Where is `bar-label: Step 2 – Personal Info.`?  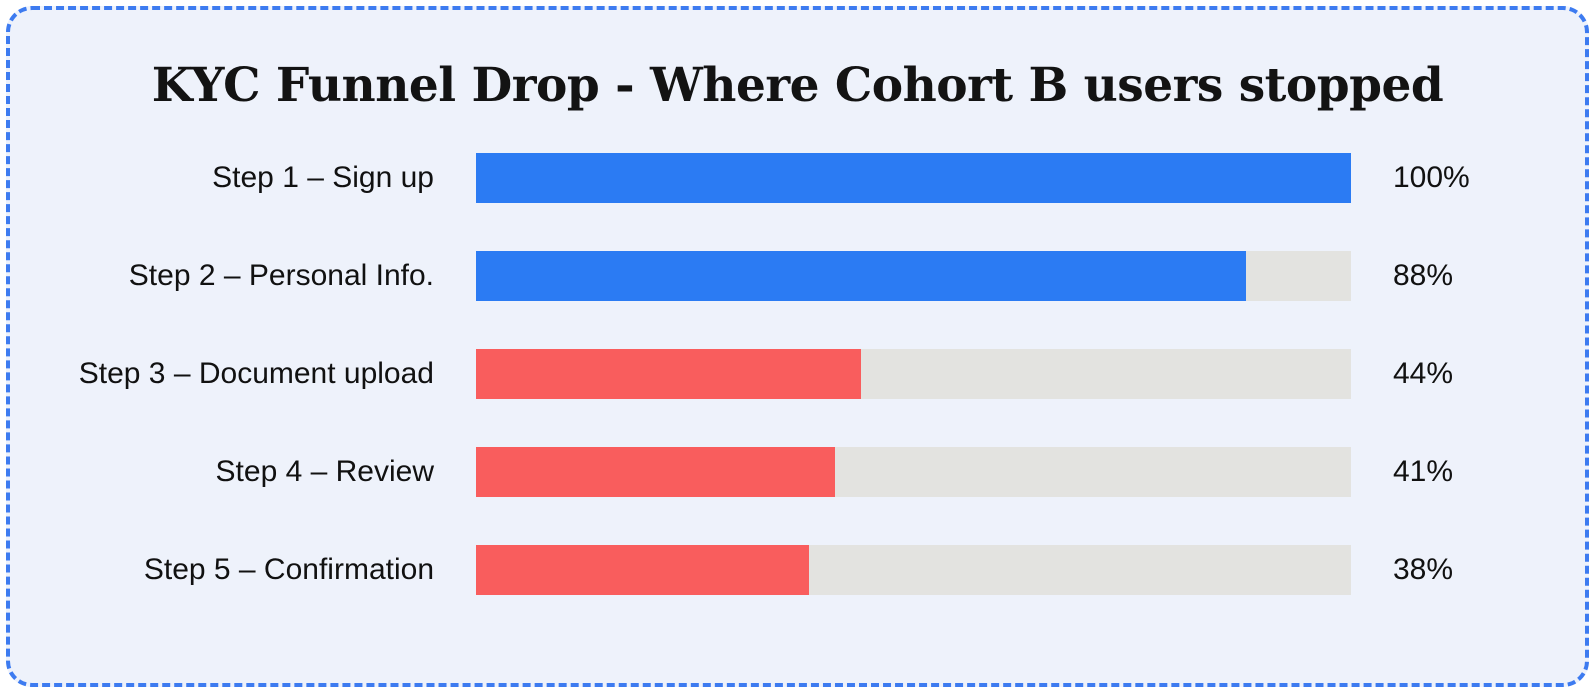 bar-label: Step 2 – Personal Info. is located at coordinates (281, 275).